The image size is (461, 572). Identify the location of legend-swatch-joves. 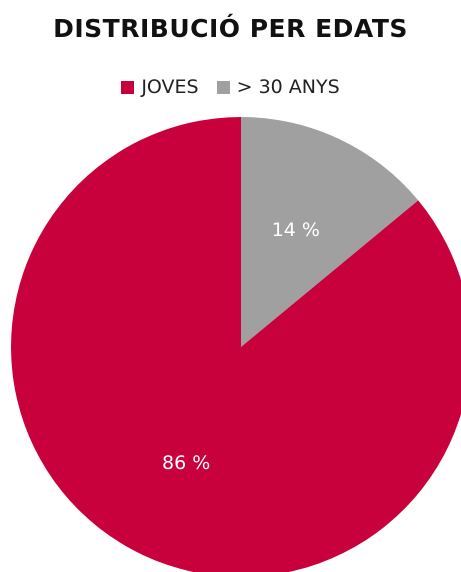
(128, 87).